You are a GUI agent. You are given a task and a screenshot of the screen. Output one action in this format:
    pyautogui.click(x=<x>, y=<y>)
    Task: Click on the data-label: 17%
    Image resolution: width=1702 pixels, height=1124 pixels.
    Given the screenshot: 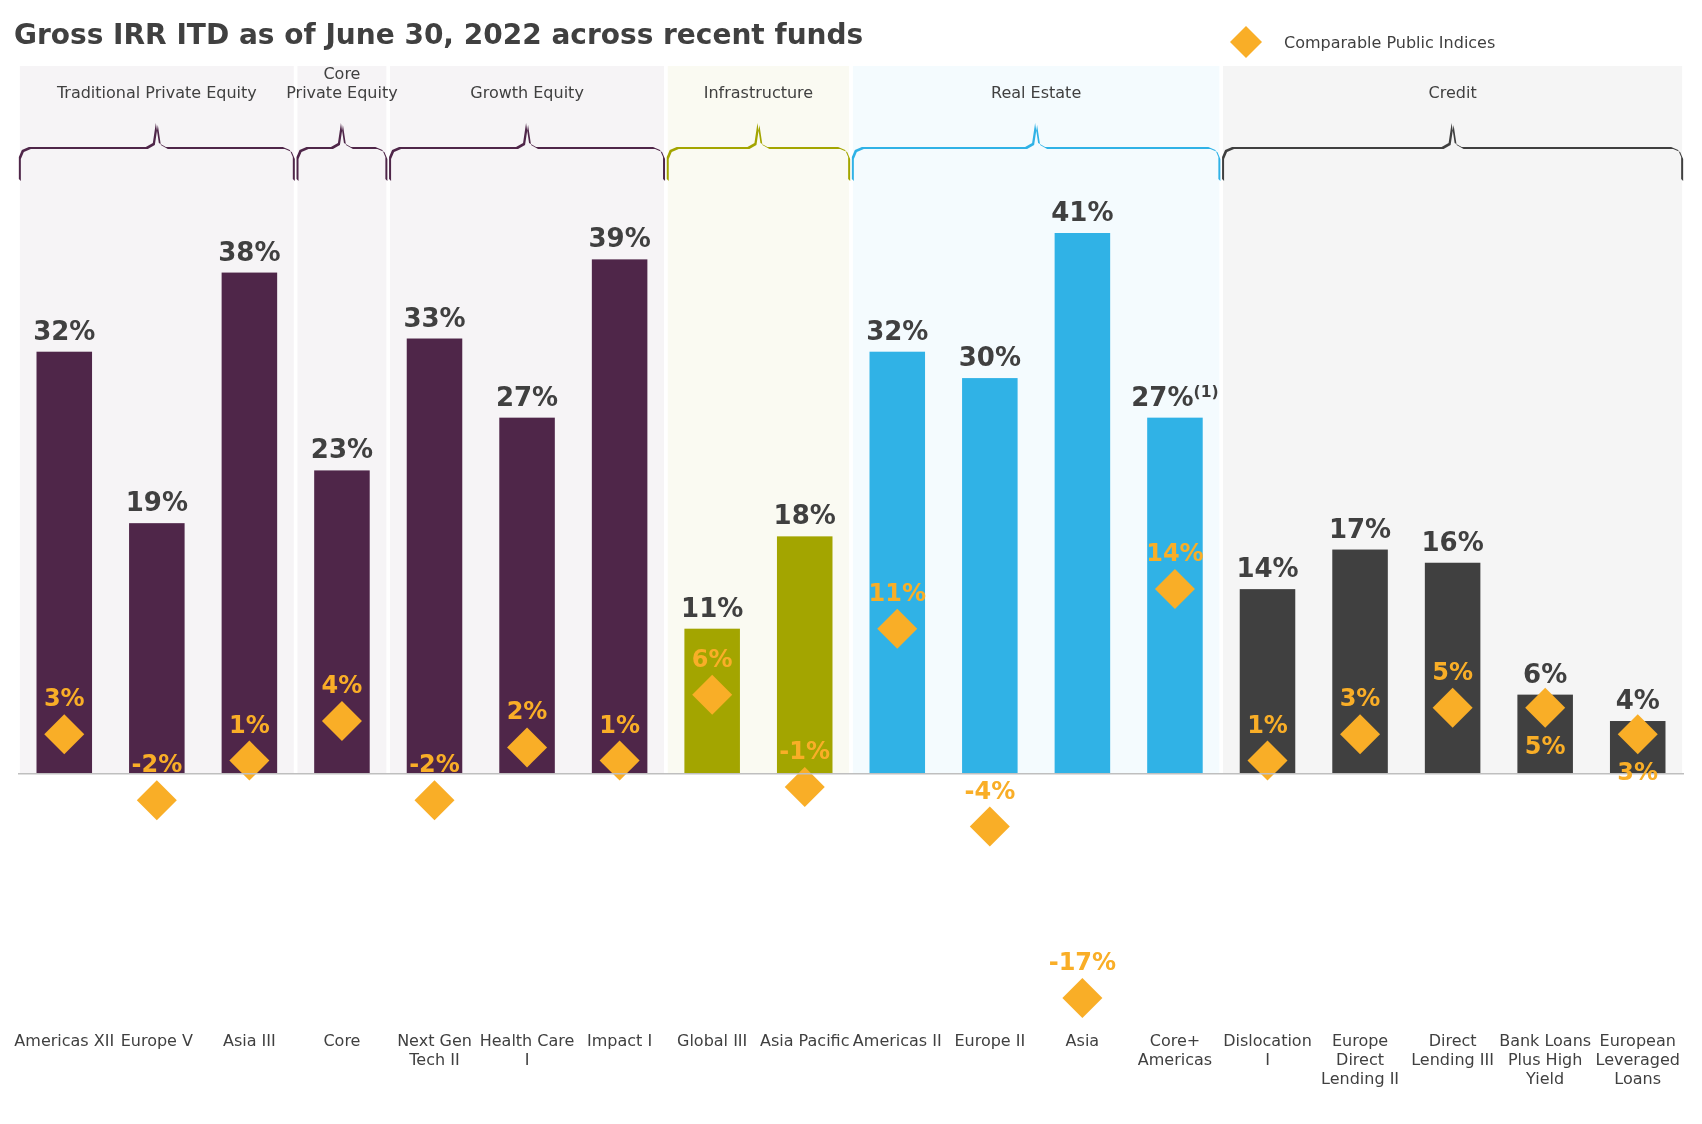 What is the action you would take?
    pyautogui.click(x=1360, y=528)
    